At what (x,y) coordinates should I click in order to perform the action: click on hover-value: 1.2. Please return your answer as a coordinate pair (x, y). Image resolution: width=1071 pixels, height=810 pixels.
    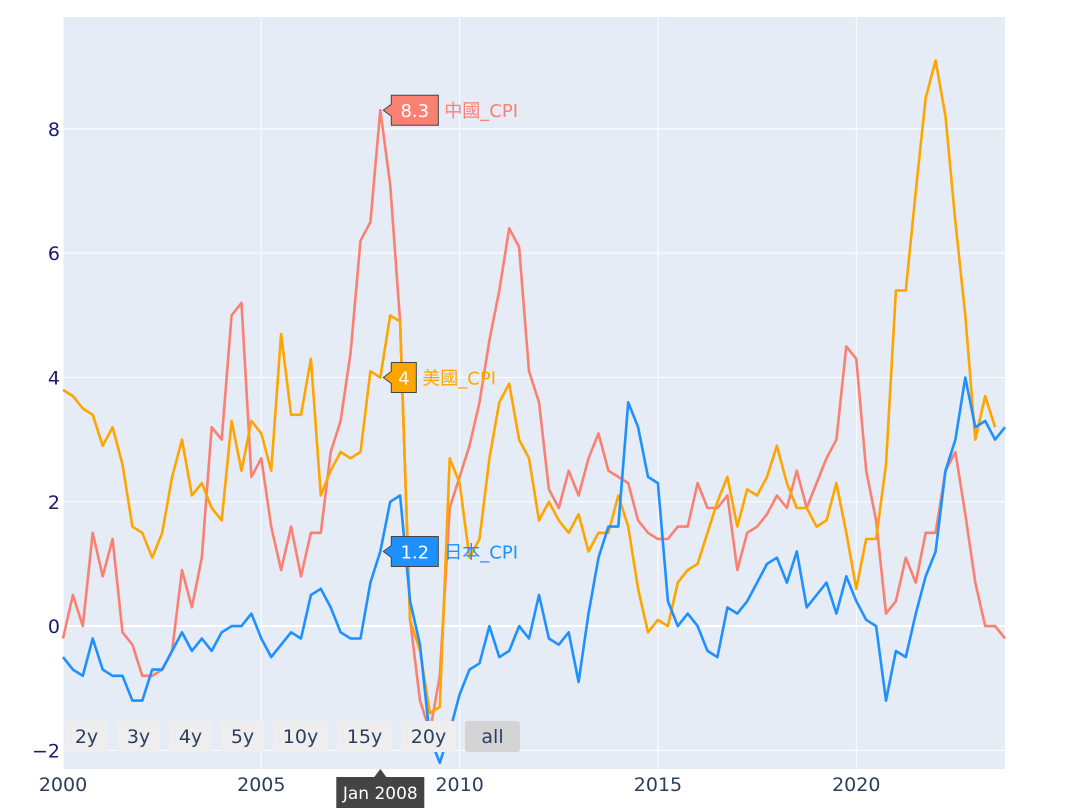
    Looking at the image, I should click on (414, 552).